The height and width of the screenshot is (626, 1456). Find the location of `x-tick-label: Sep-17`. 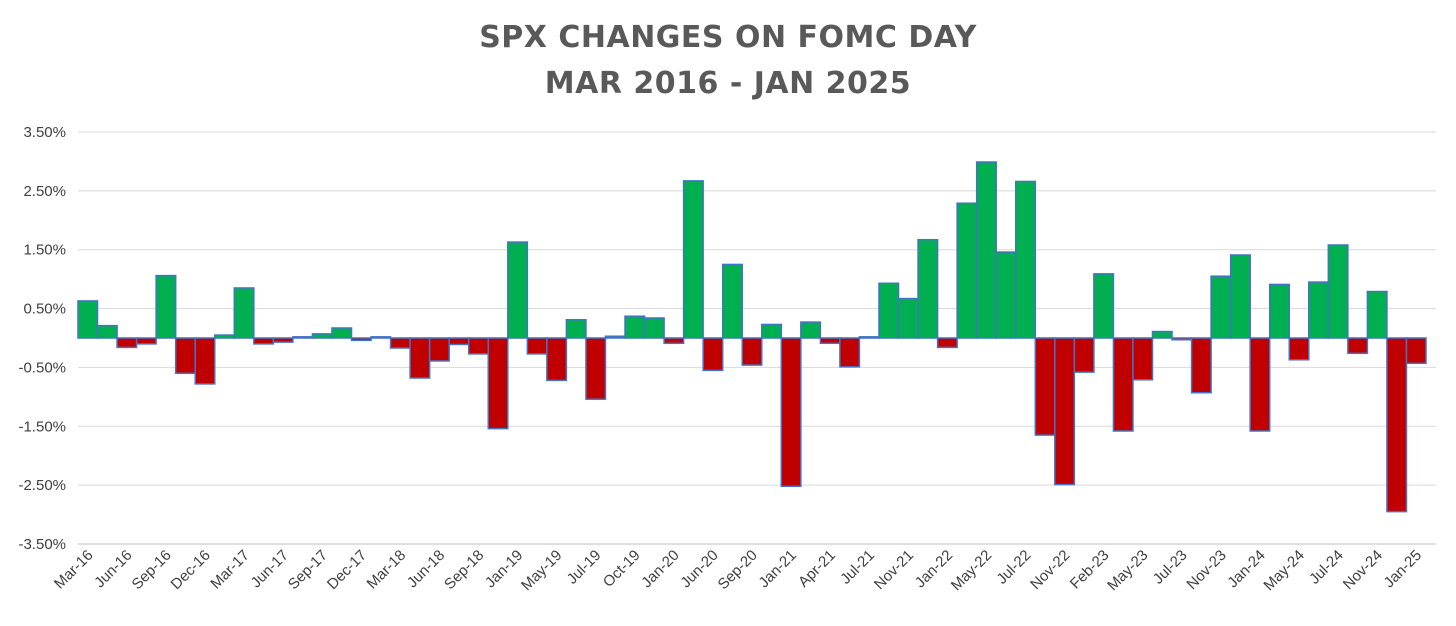

x-tick-label: Sep-17 is located at coordinates (308, 570).